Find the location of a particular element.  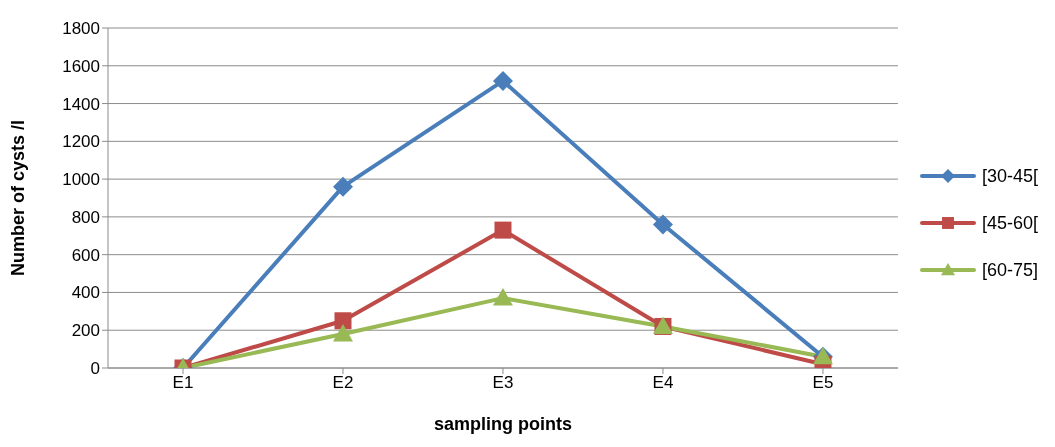

y-tick-label: 1600 is located at coordinates (81, 66).